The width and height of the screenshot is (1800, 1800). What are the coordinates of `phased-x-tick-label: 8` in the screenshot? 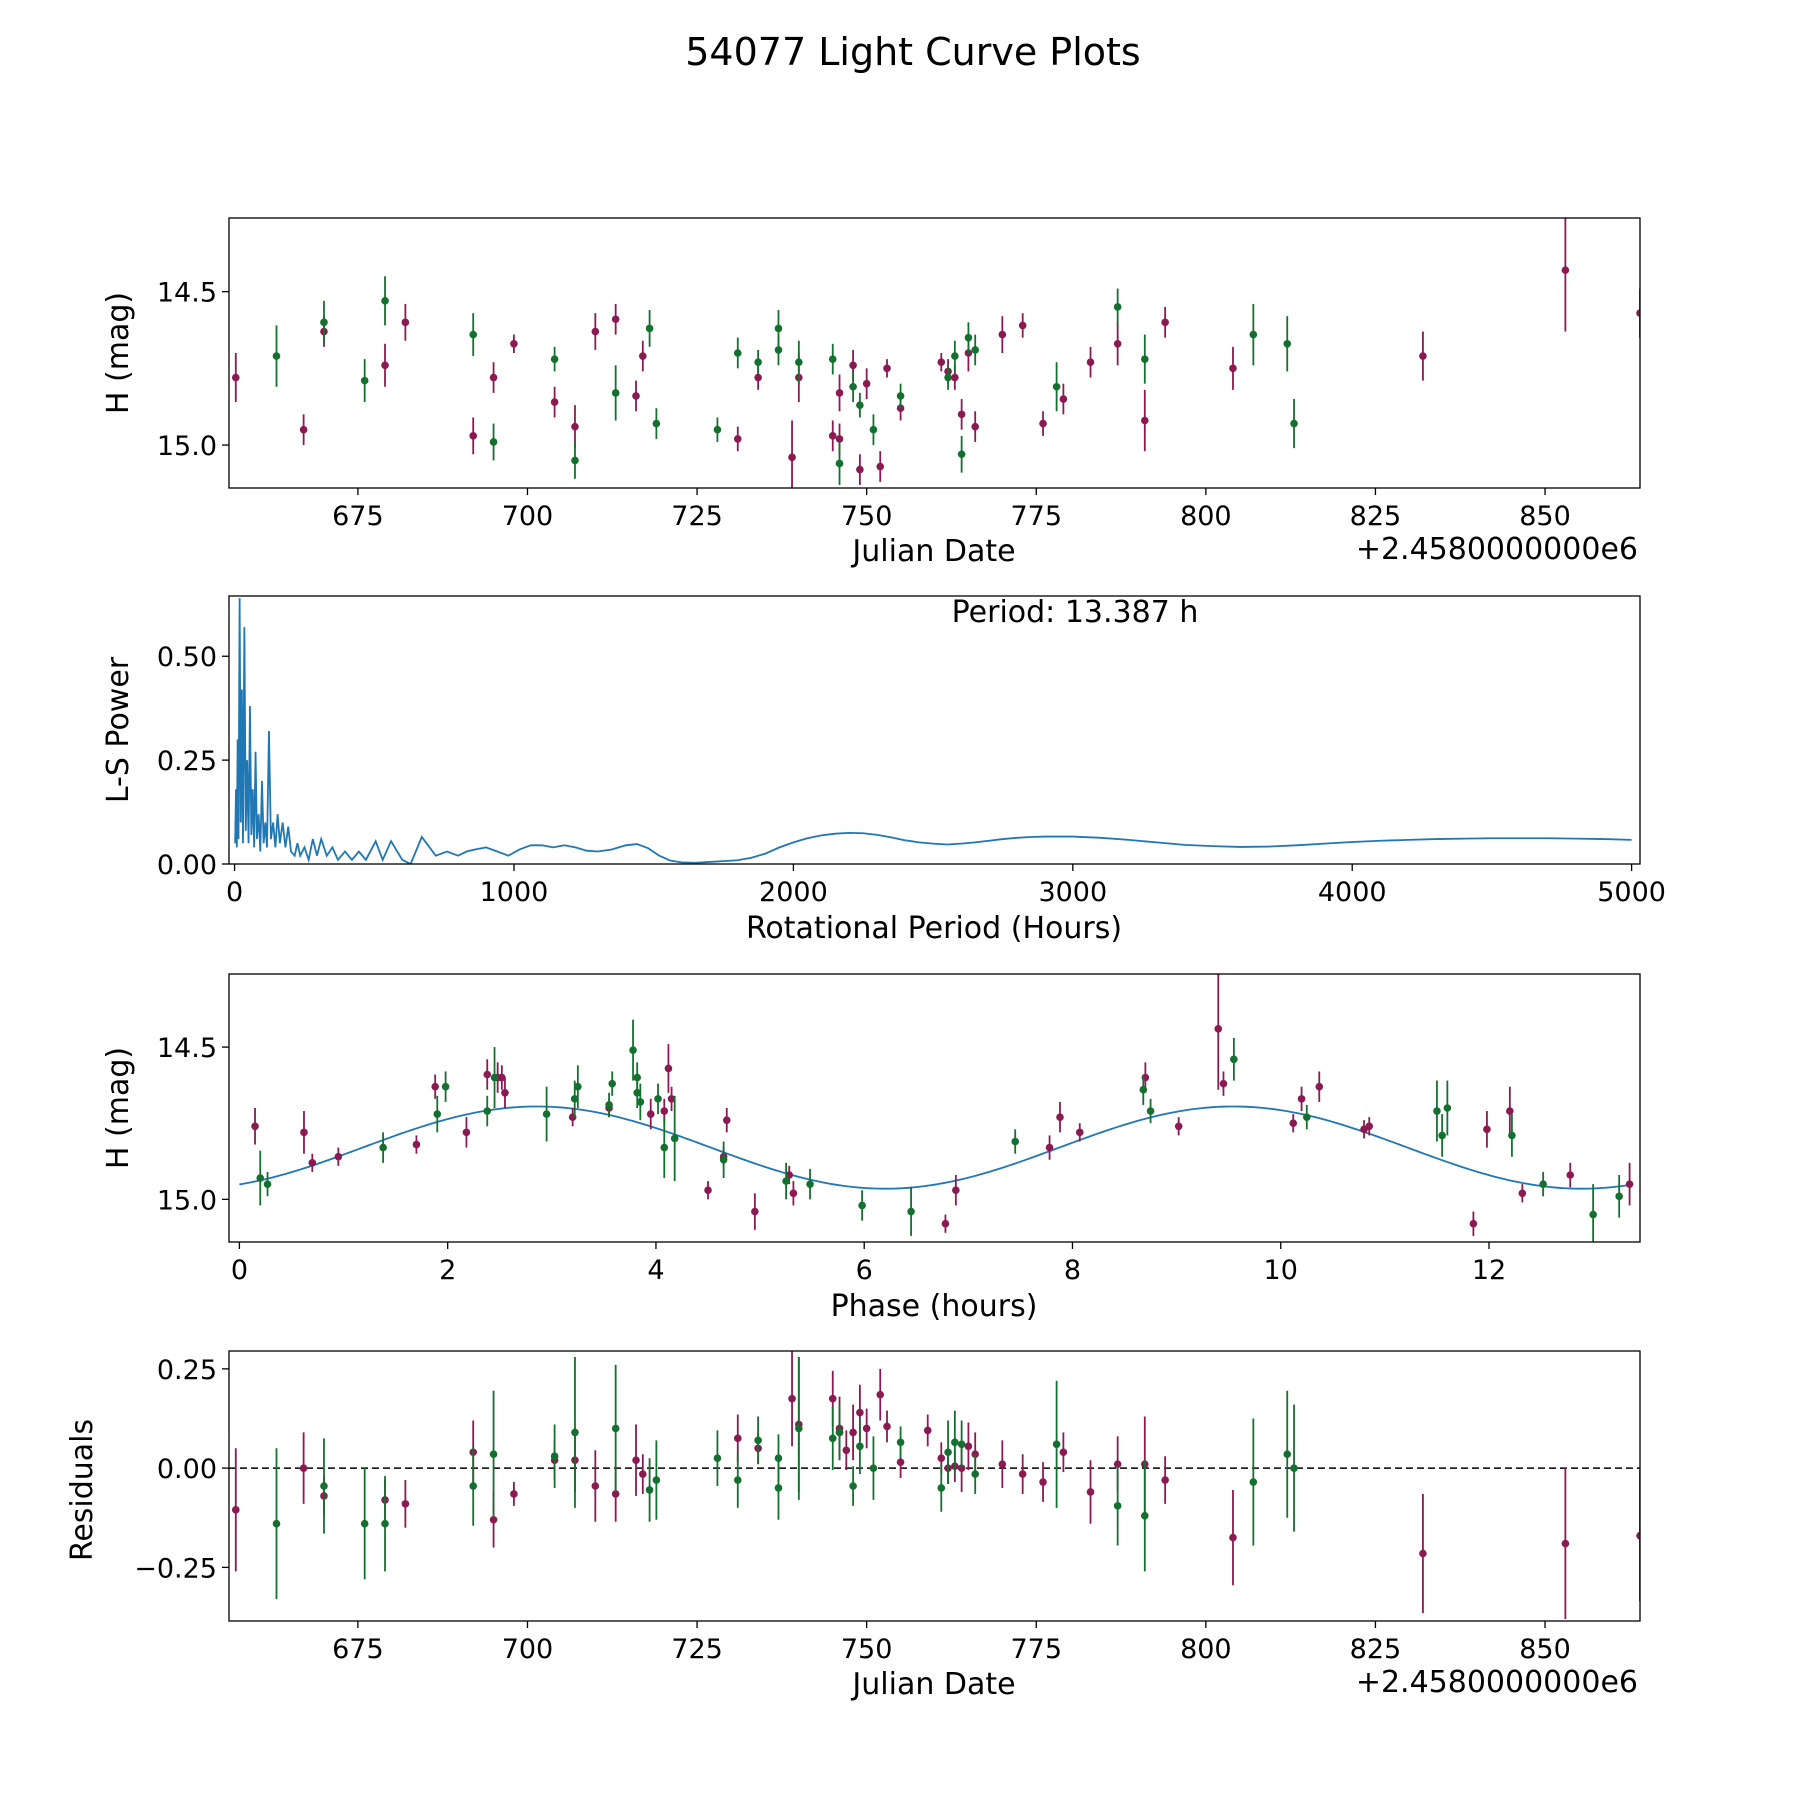 It's located at (1072, 1270).